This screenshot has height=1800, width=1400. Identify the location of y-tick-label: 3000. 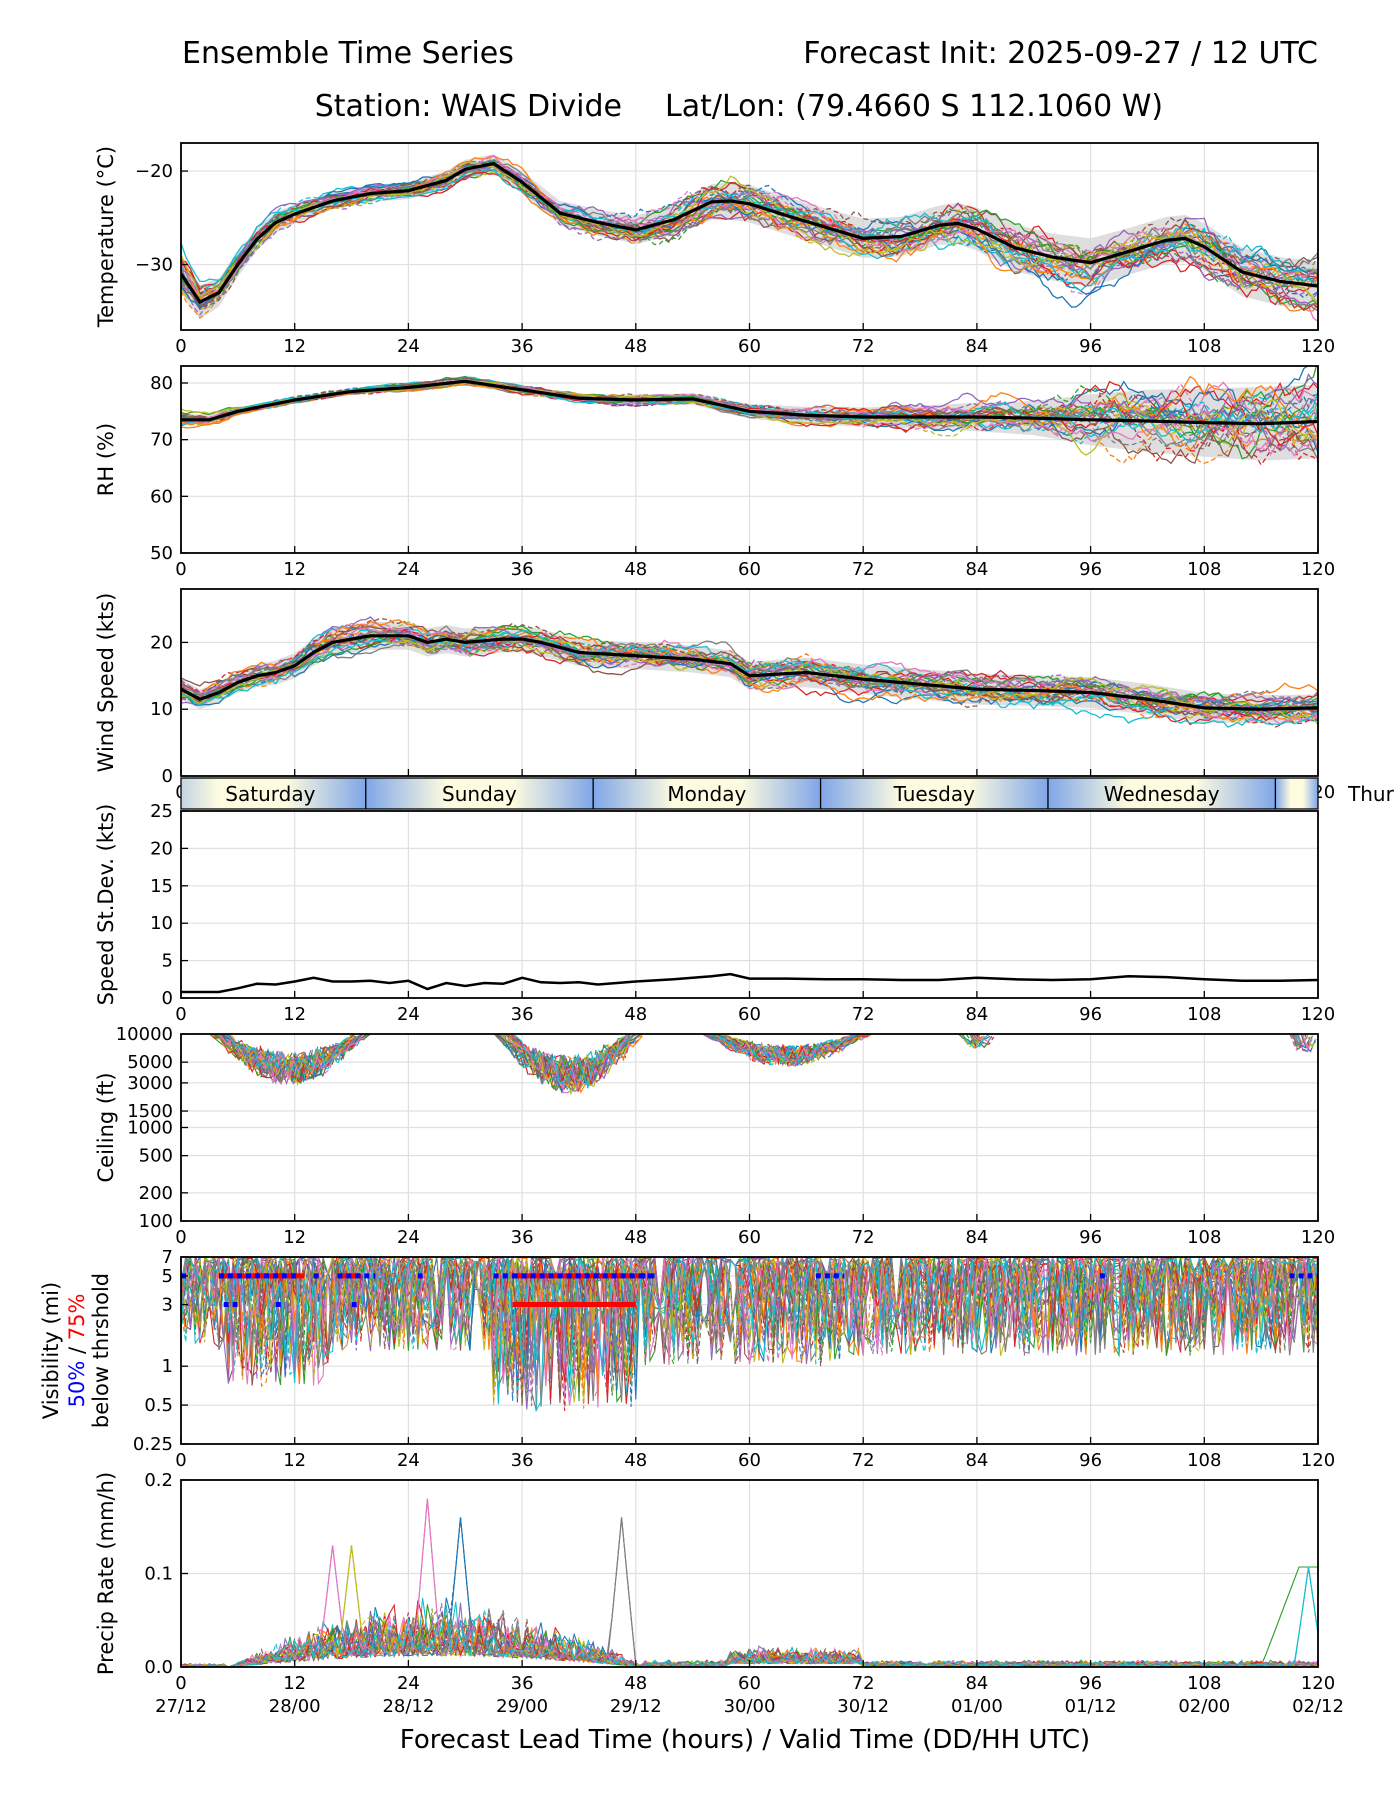
(150, 1083).